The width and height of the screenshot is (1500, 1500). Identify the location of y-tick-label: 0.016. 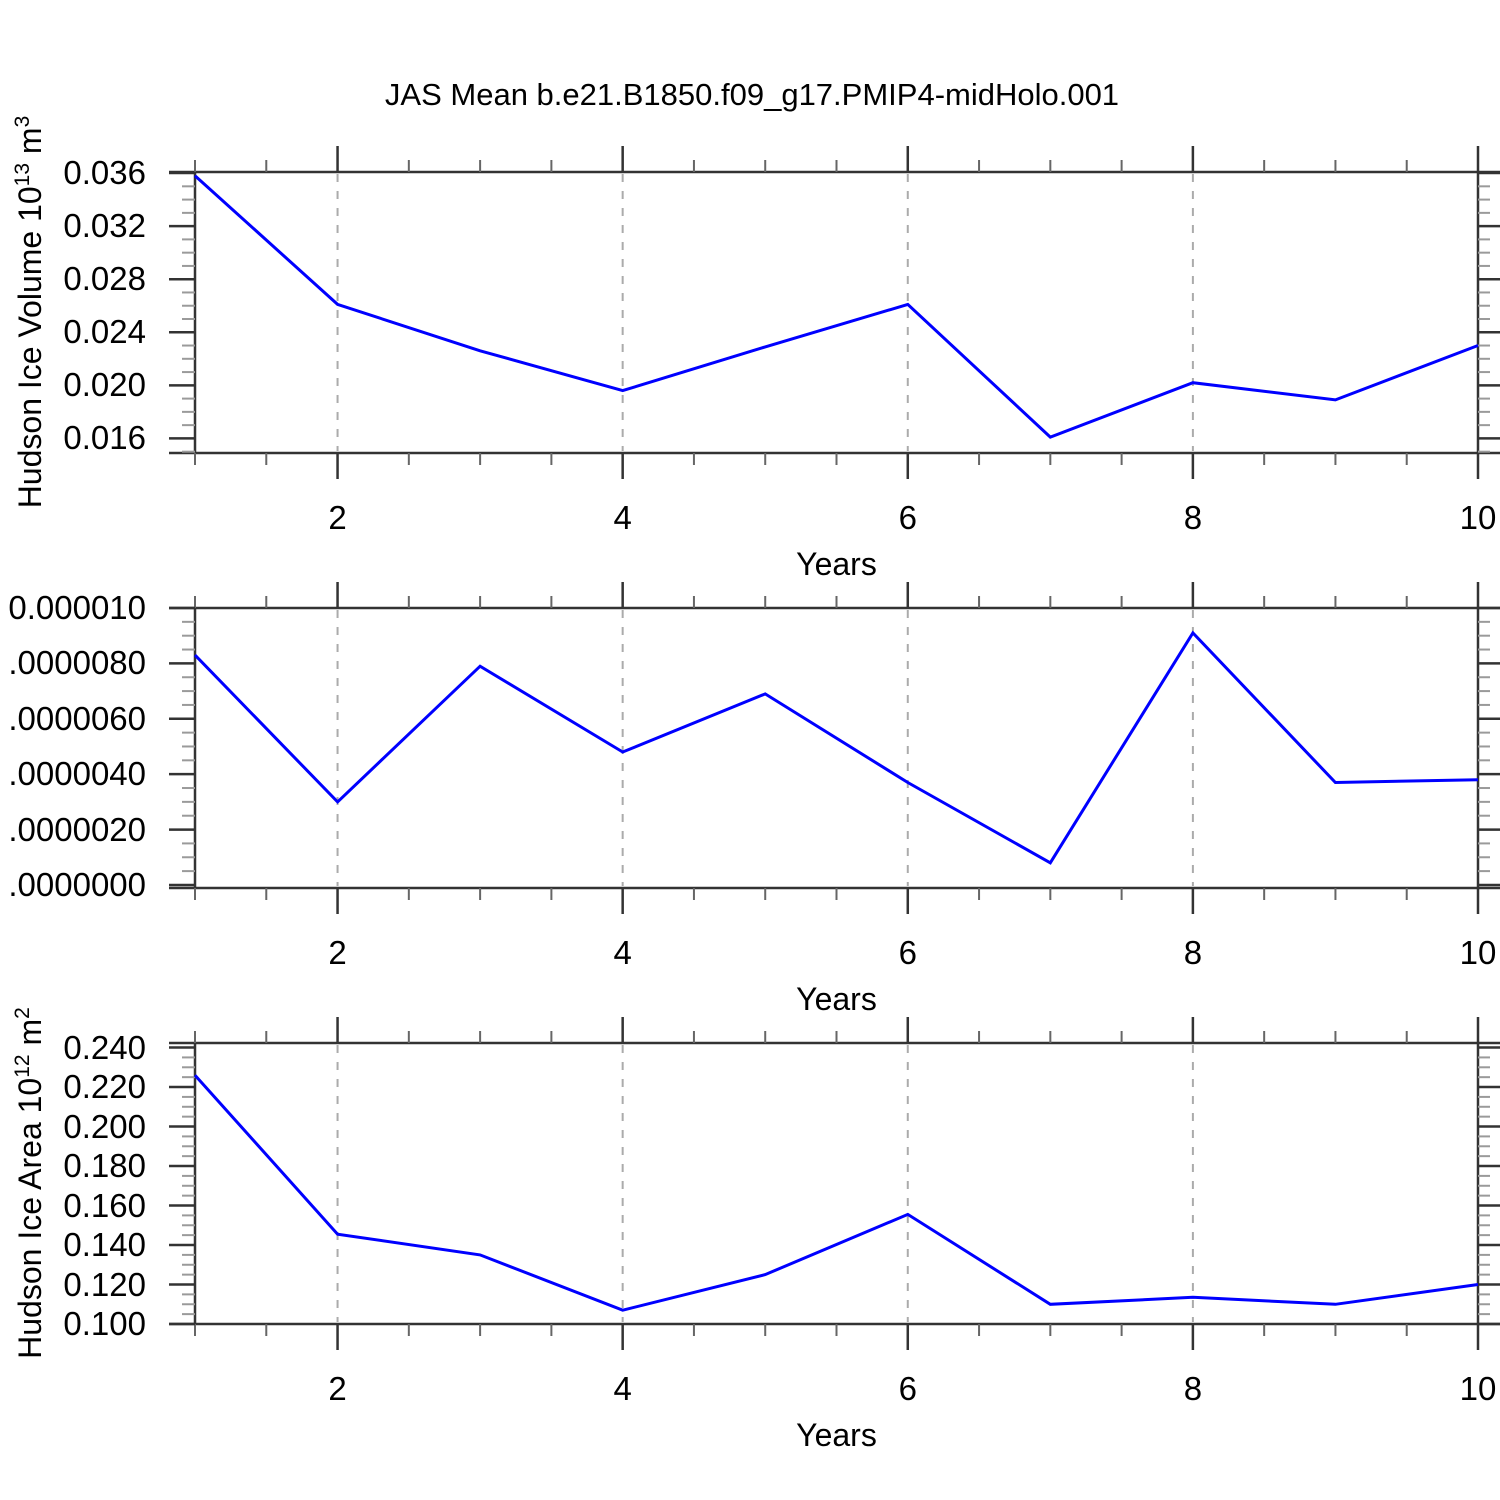
(104, 438).